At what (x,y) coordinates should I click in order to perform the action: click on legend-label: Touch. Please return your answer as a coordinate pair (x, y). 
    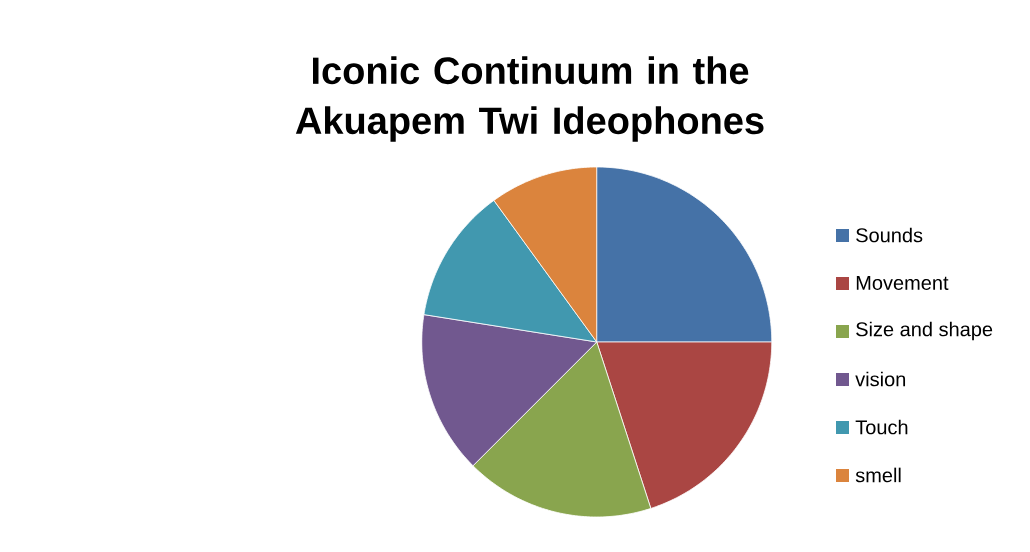
    Looking at the image, I should click on (881, 427).